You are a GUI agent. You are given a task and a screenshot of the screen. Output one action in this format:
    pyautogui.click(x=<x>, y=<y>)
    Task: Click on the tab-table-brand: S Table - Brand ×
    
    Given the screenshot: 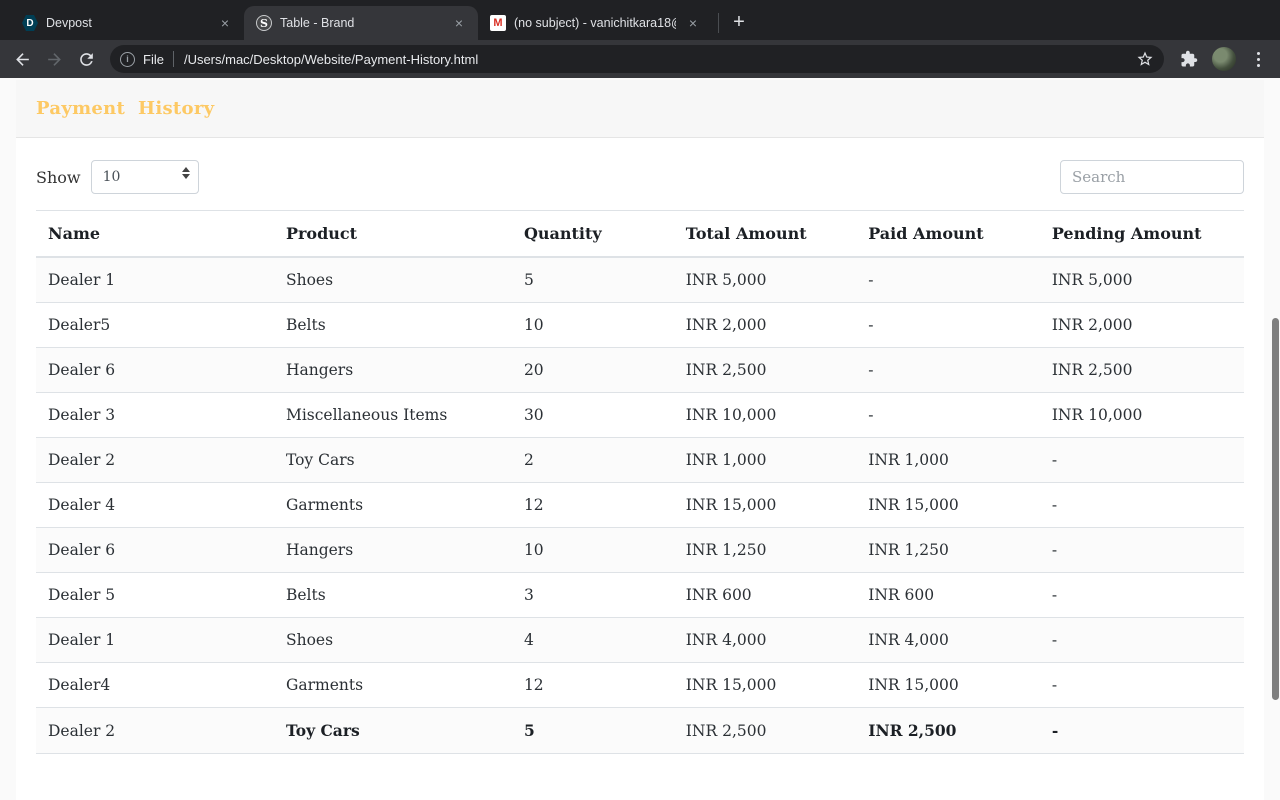 What is the action you would take?
    pyautogui.click(x=361, y=23)
    